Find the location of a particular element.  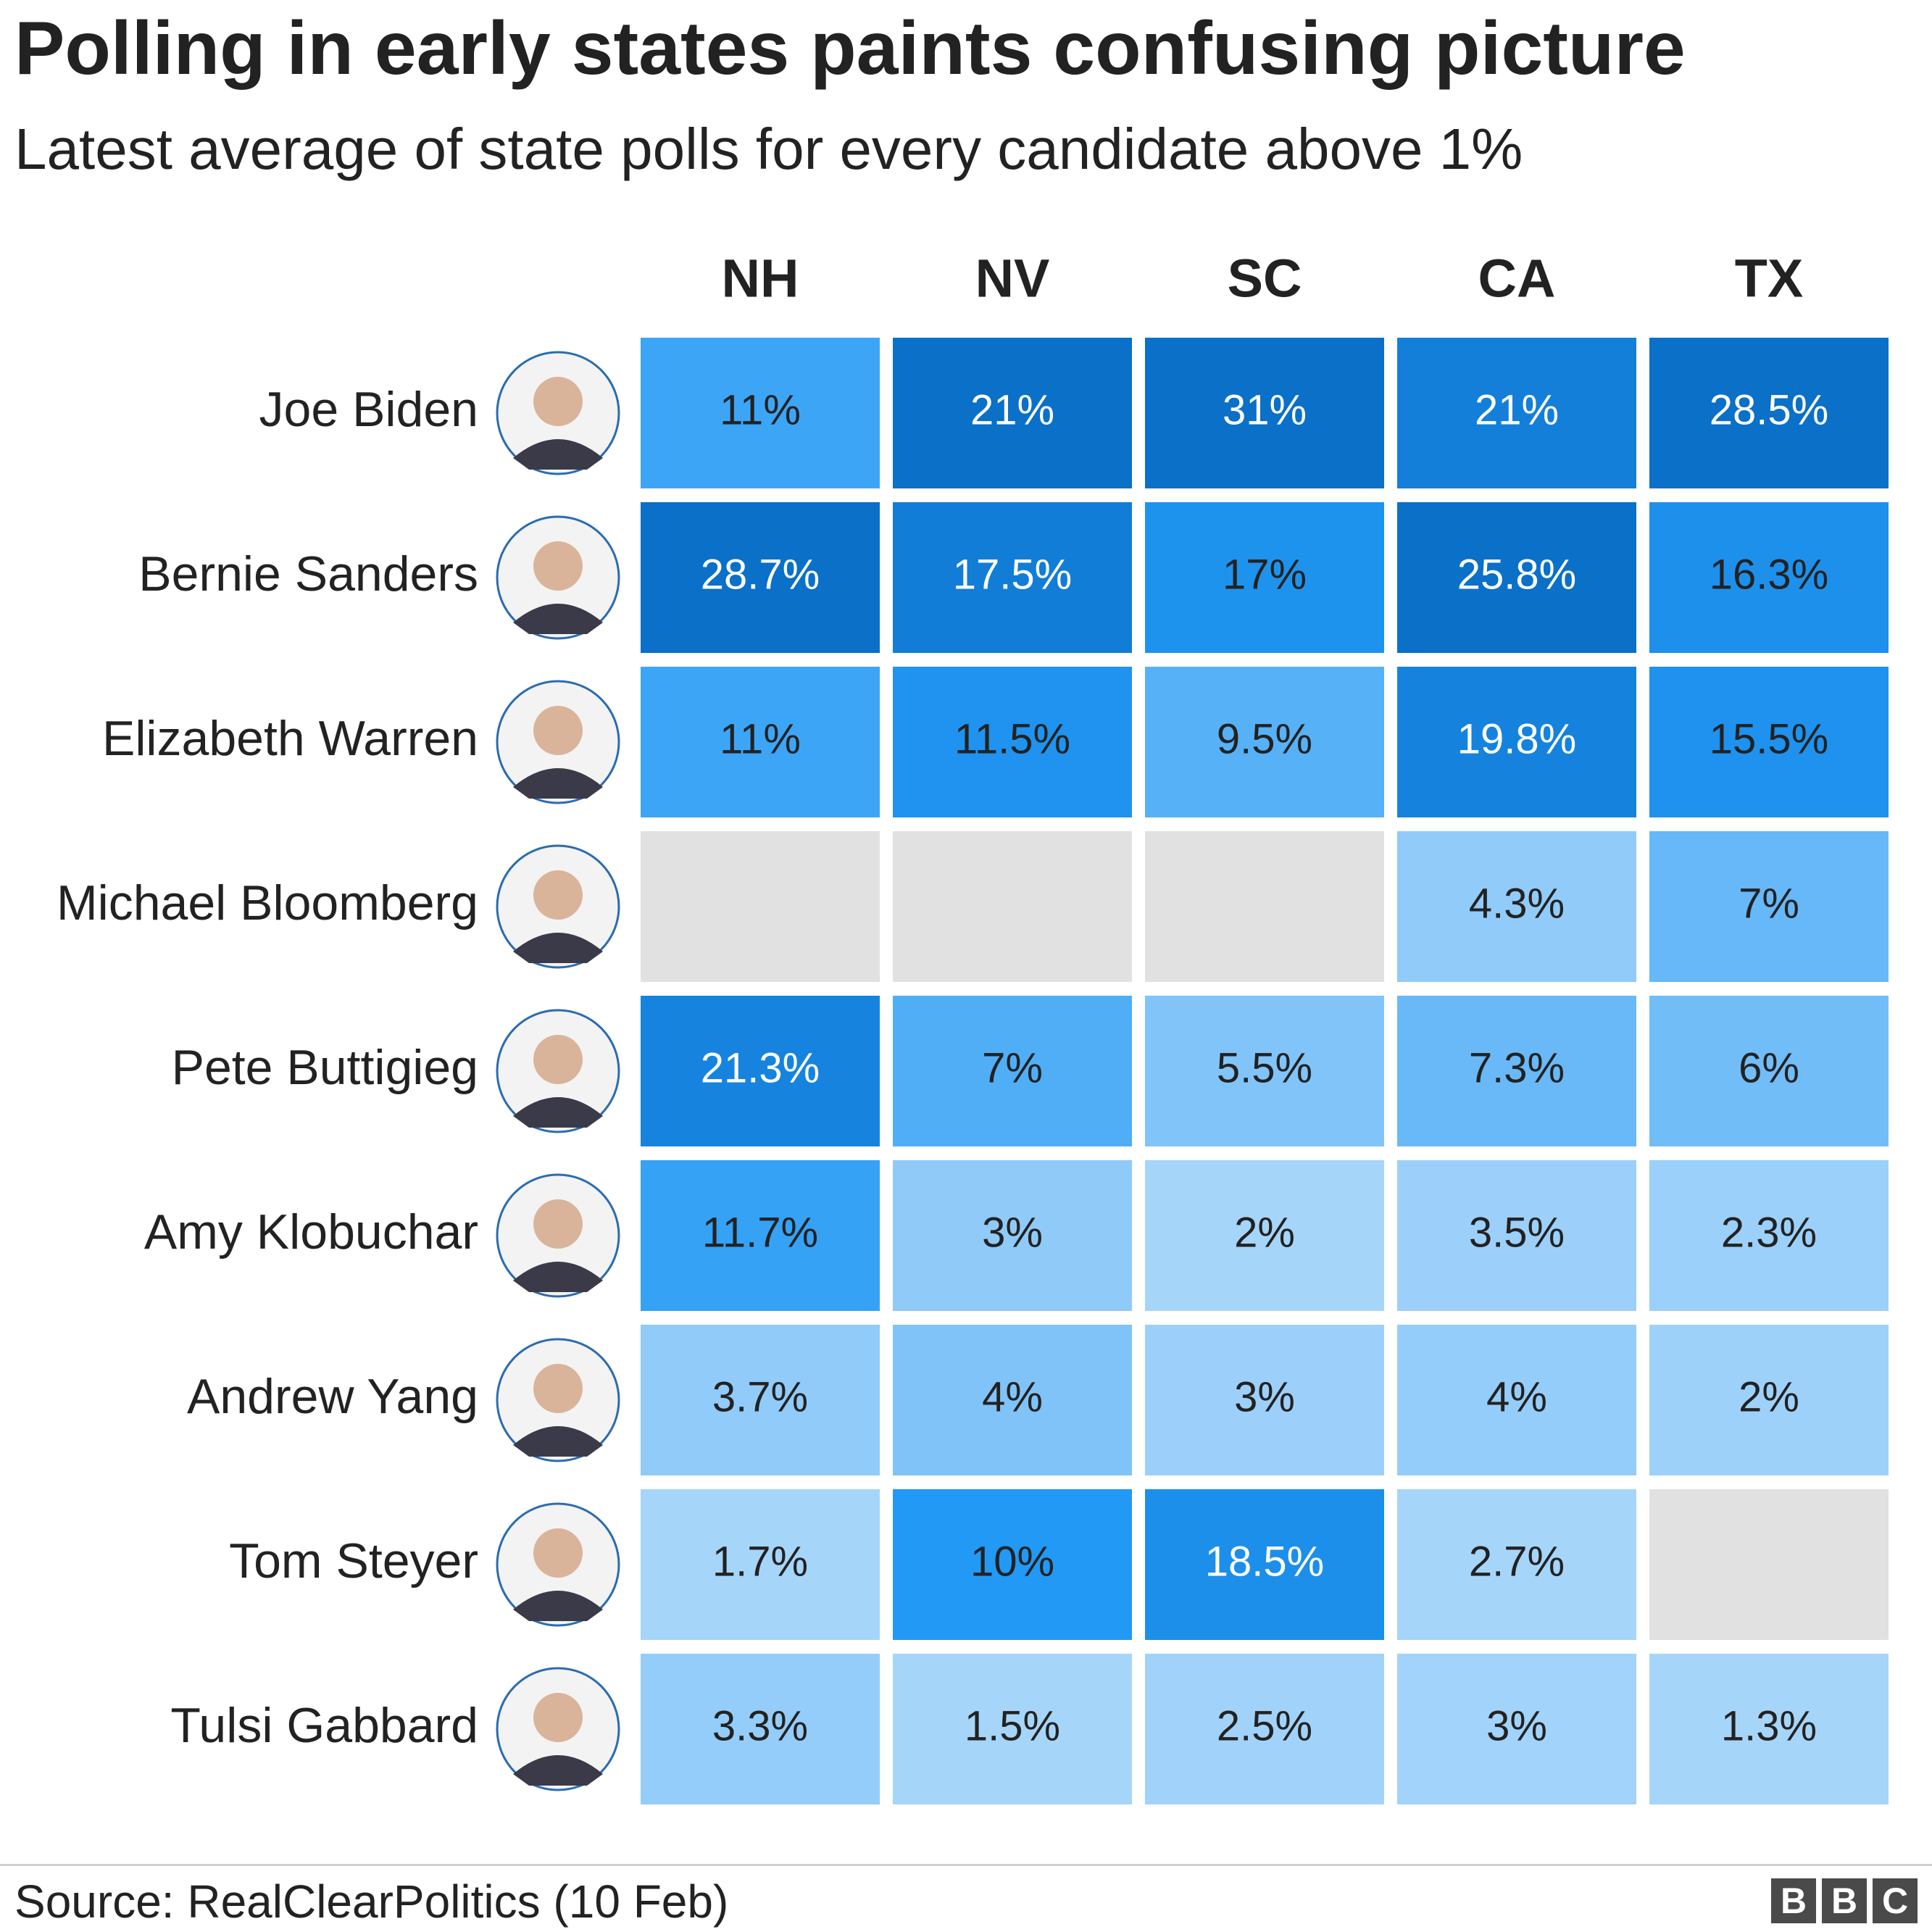

cell-label-tulsi-gabbard-ca: 3% is located at coordinates (1516, 1726).